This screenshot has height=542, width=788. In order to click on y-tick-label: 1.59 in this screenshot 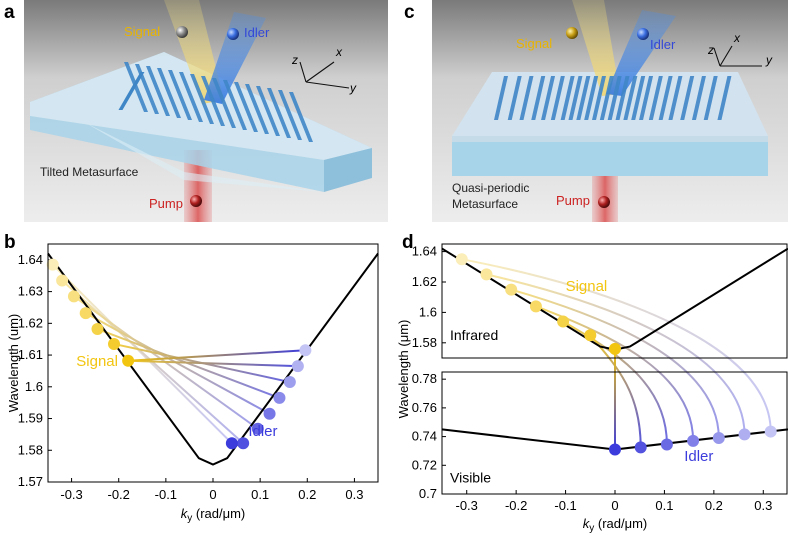, I will do `click(30, 418)`.